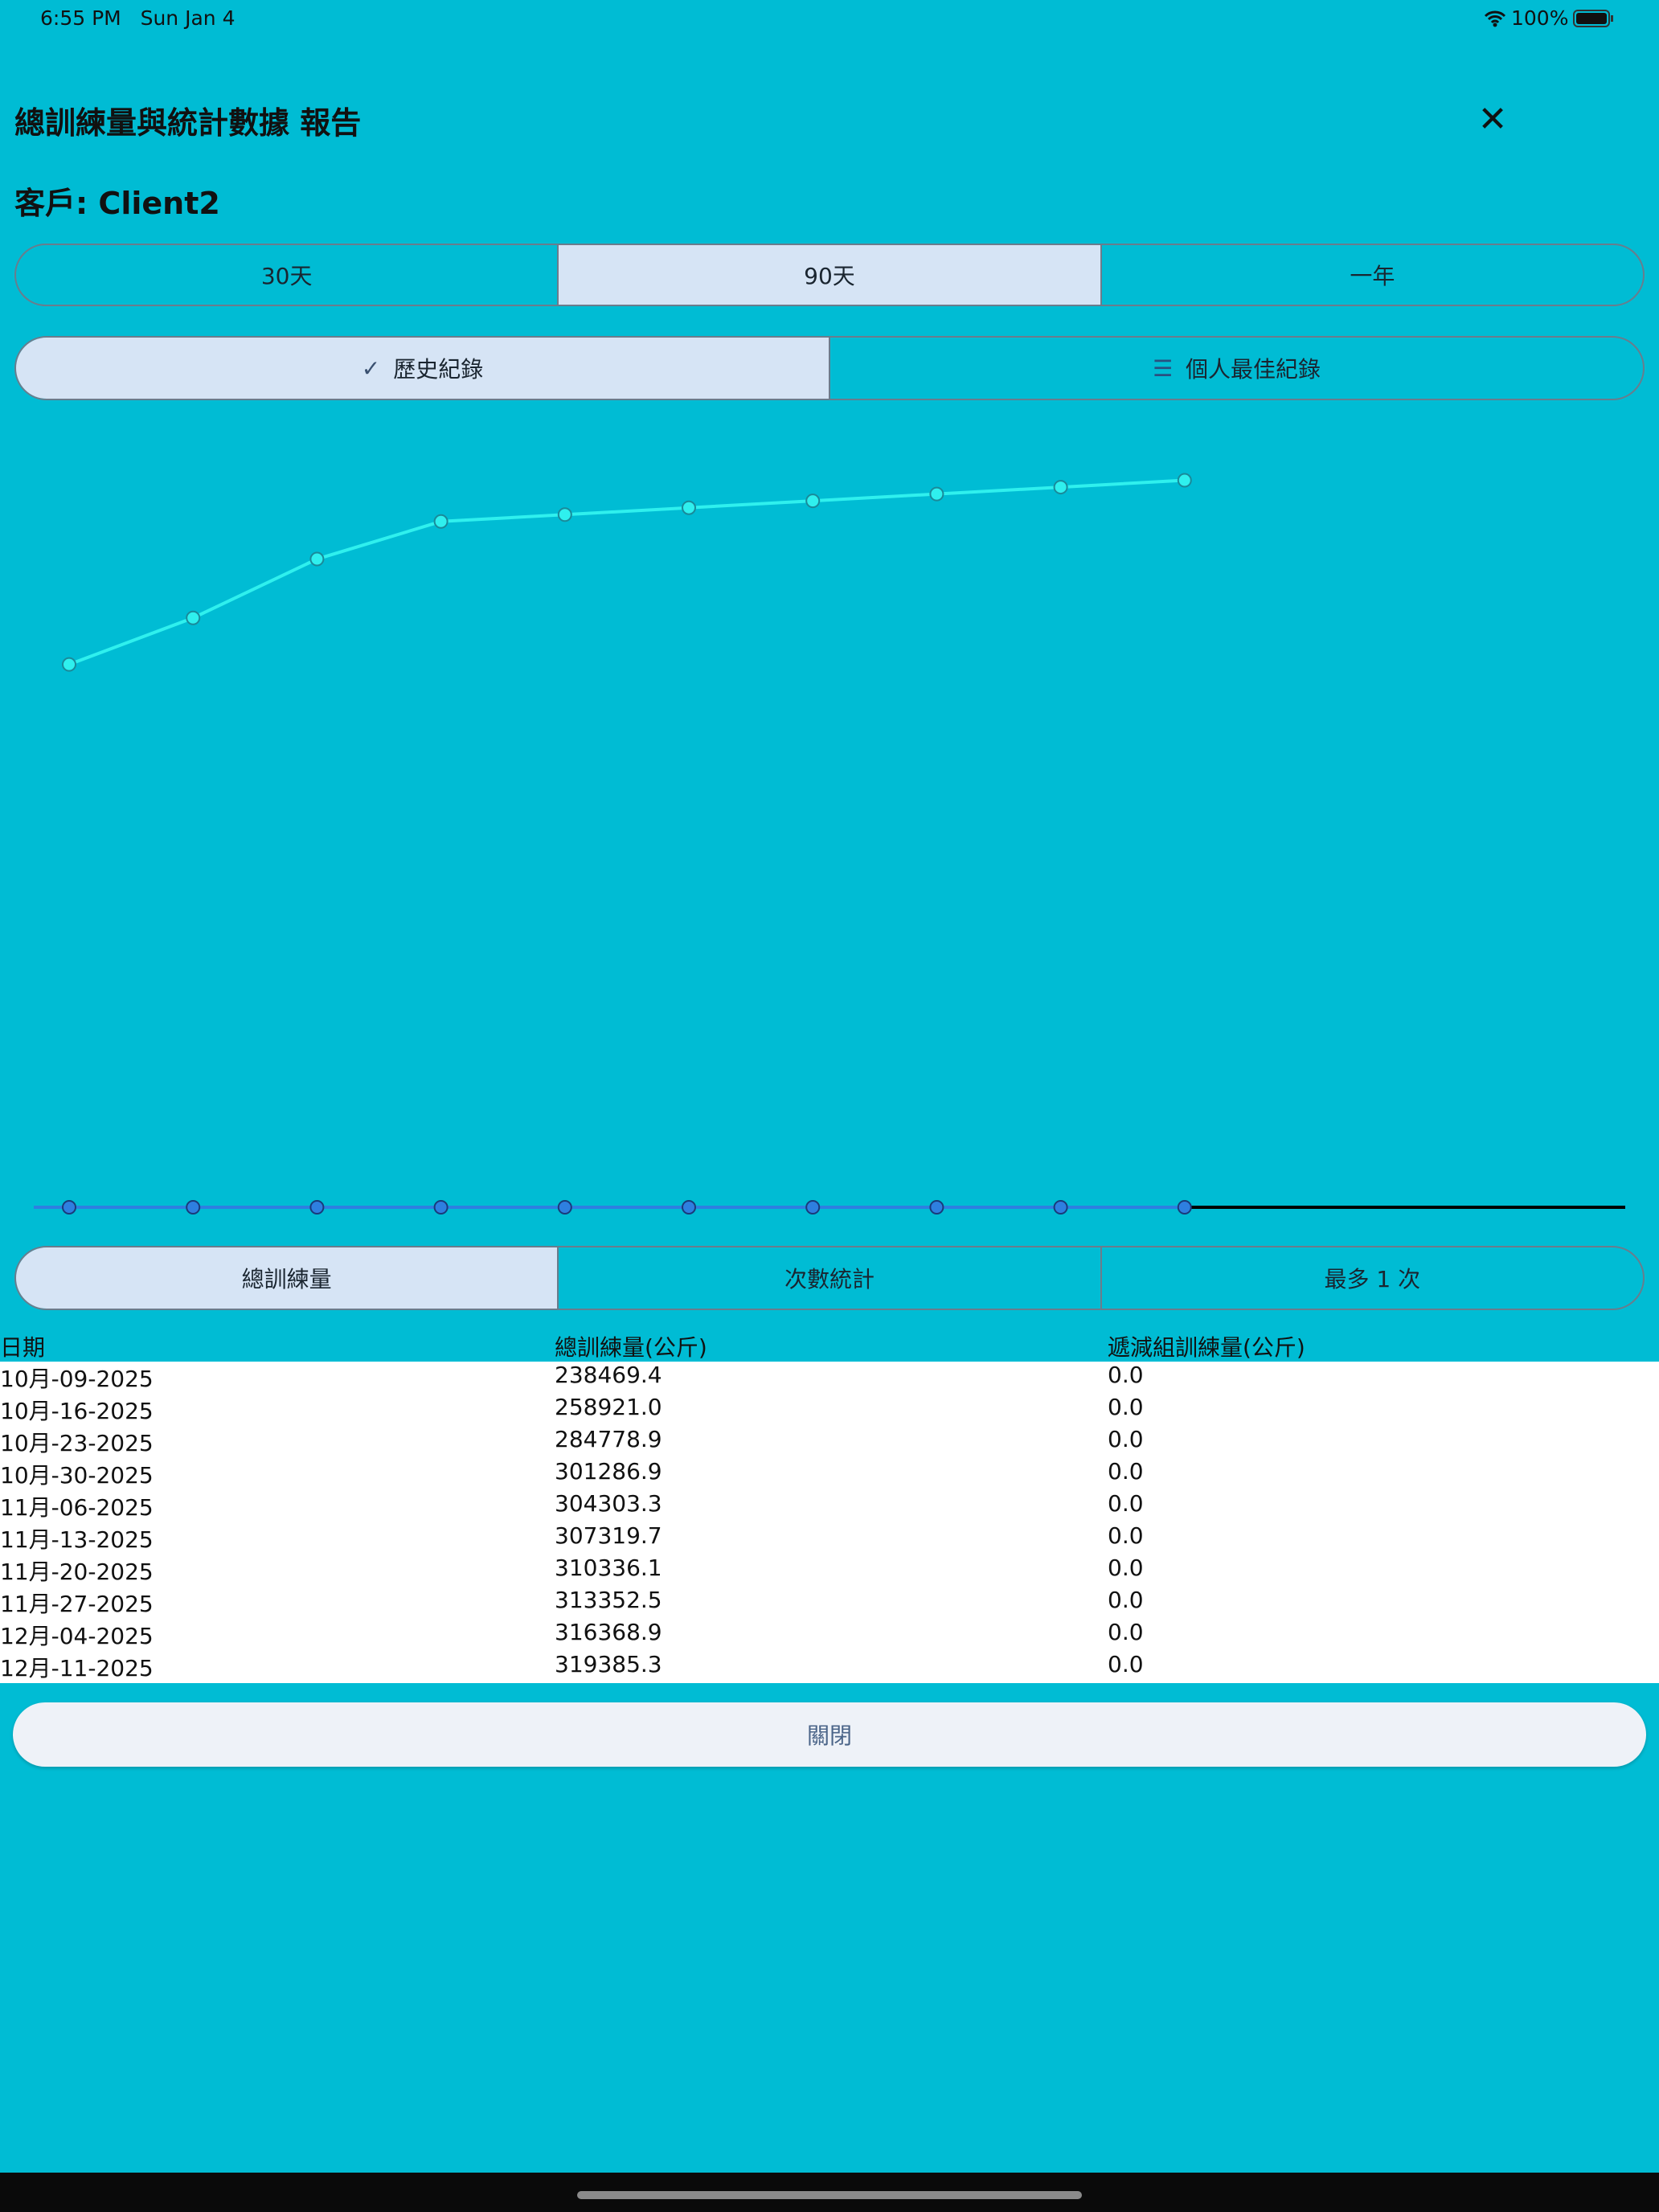 This screenshot has width=1659, height=2212. I want to click on close-button: 關閉, so click(829, 1734).